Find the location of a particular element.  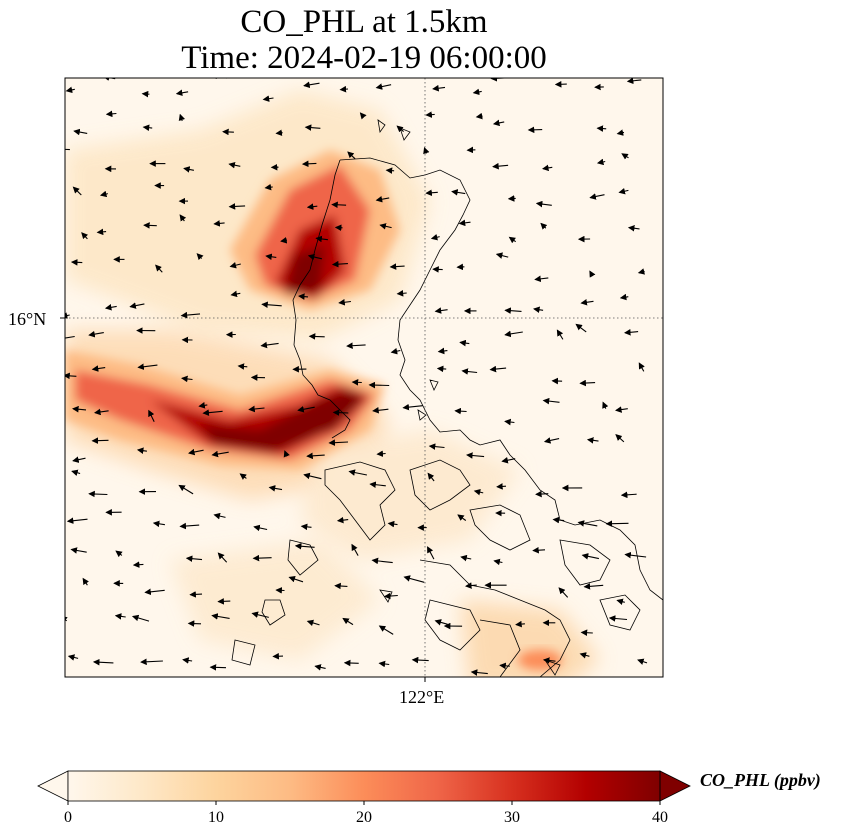

colorbar is located at coordinates (364, 787).